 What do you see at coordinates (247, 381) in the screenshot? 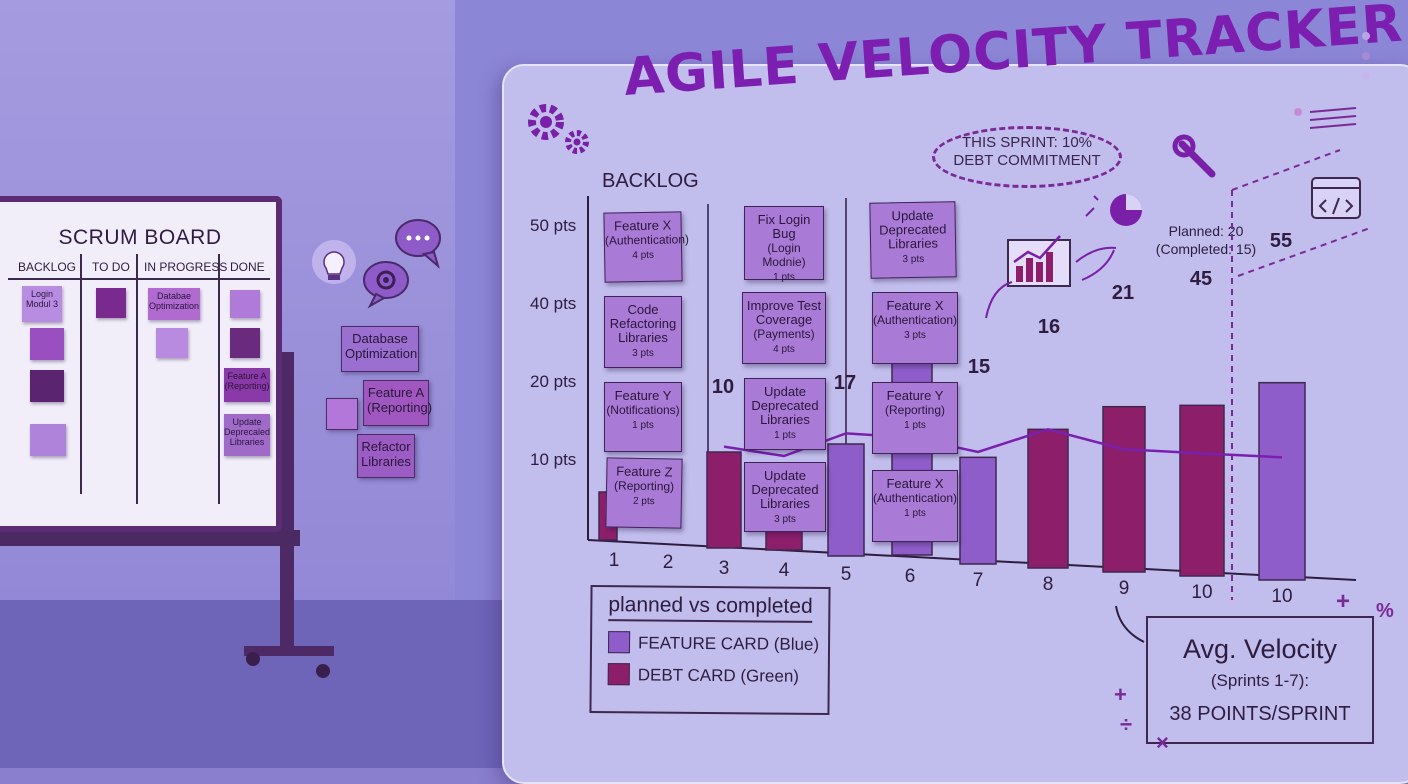
I see `sticky-label: Feature A (Reporting)` at bounding box center [247, 381].